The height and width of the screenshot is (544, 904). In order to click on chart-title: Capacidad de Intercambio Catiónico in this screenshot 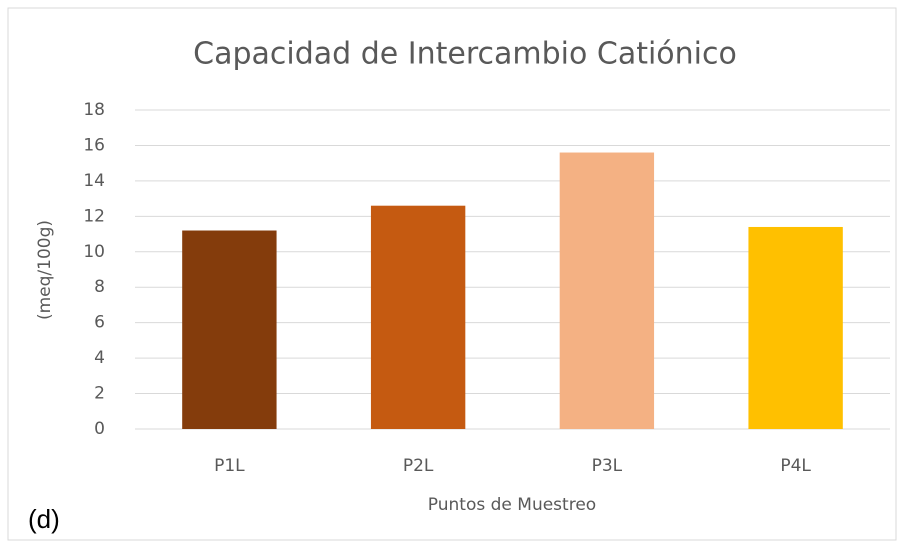, I will do `click(465, 54)`.